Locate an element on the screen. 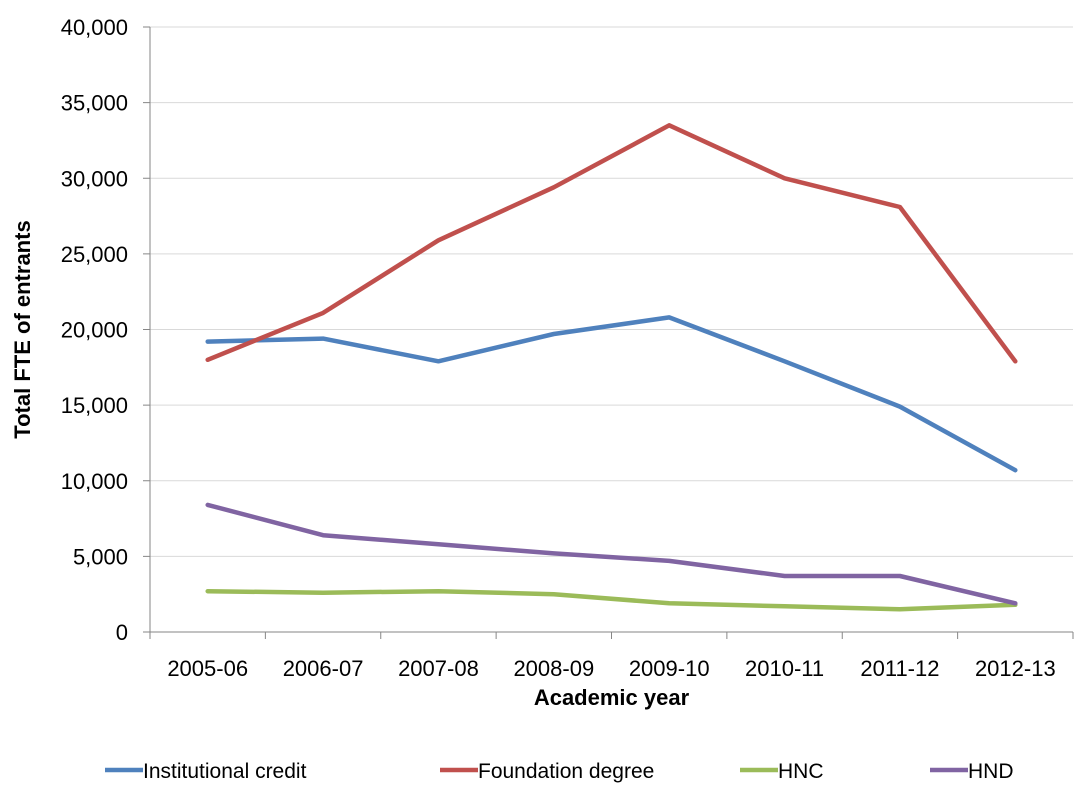 The image size is (1089, 787). legend-item: HND is located at coordinates (972, 771).